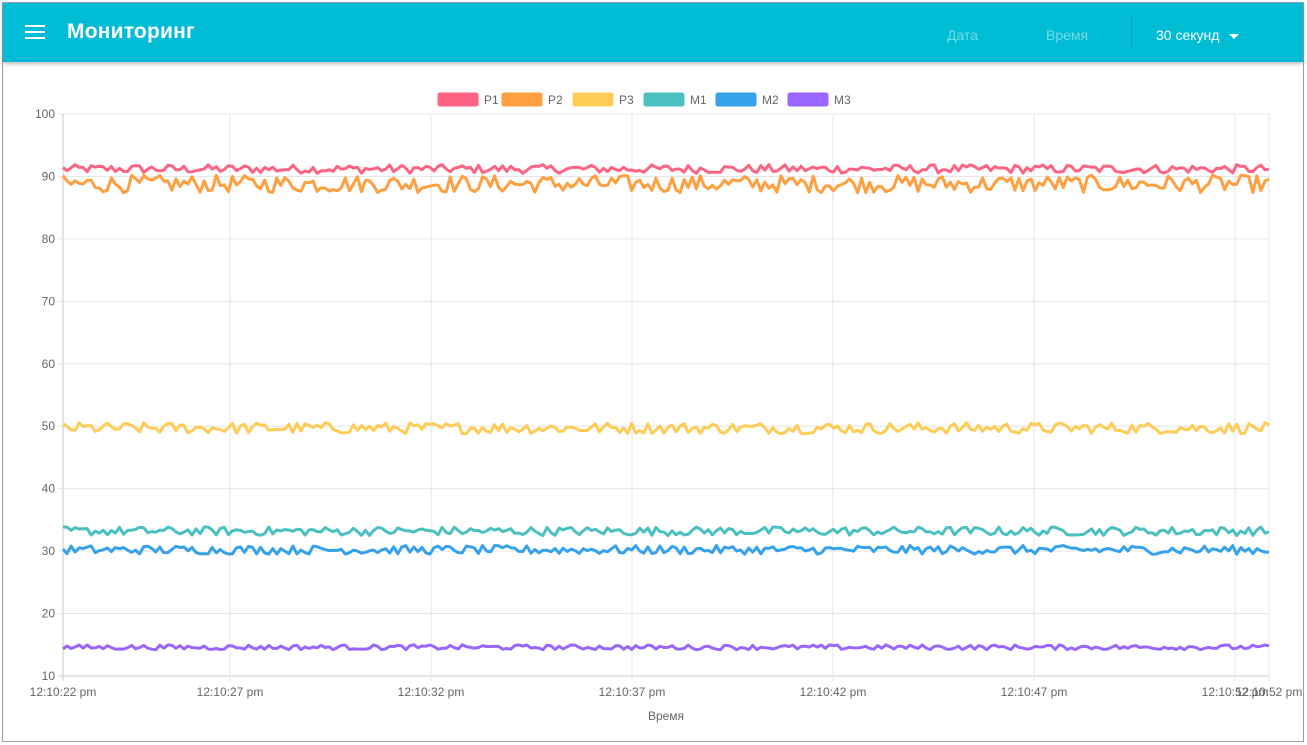  I want to click on x-tick-label: 12:10:32 pm, so click(431, 692).